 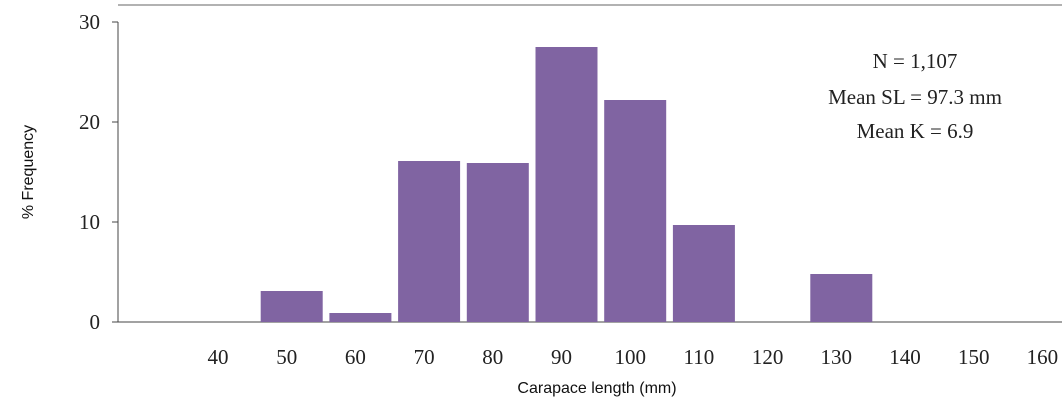 I want to click on x-tick-label: 150, so click(x=974, y=357).